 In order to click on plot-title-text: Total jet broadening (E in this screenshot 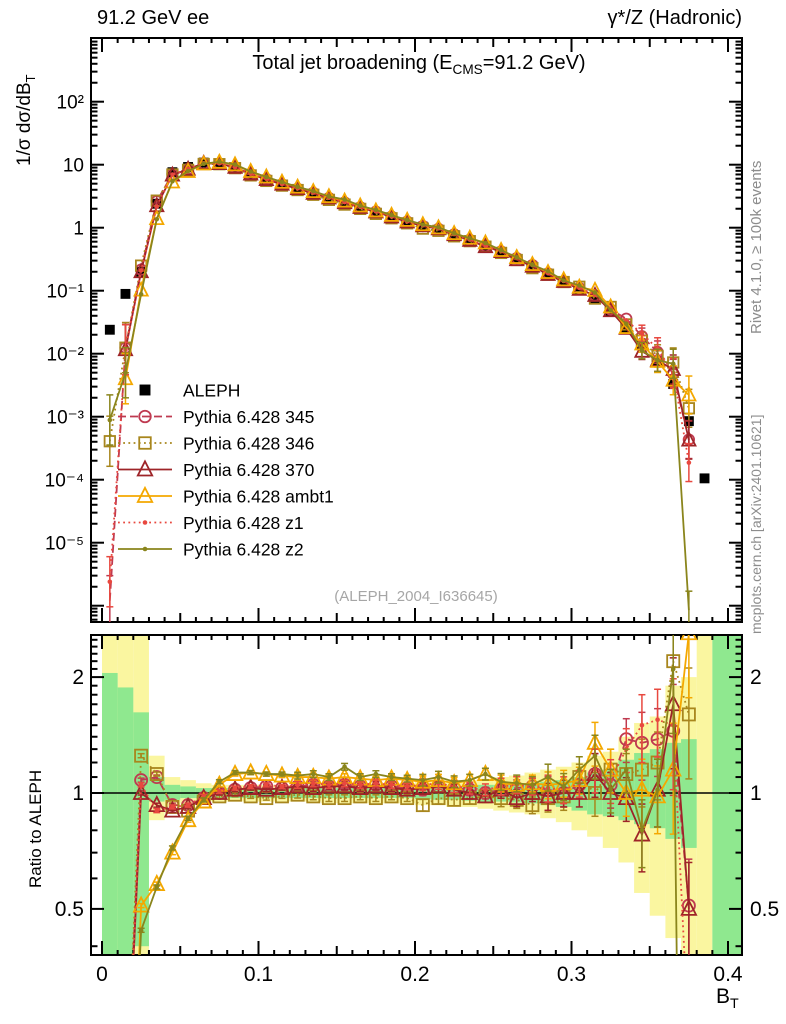, I will do `click(352, 63)`.